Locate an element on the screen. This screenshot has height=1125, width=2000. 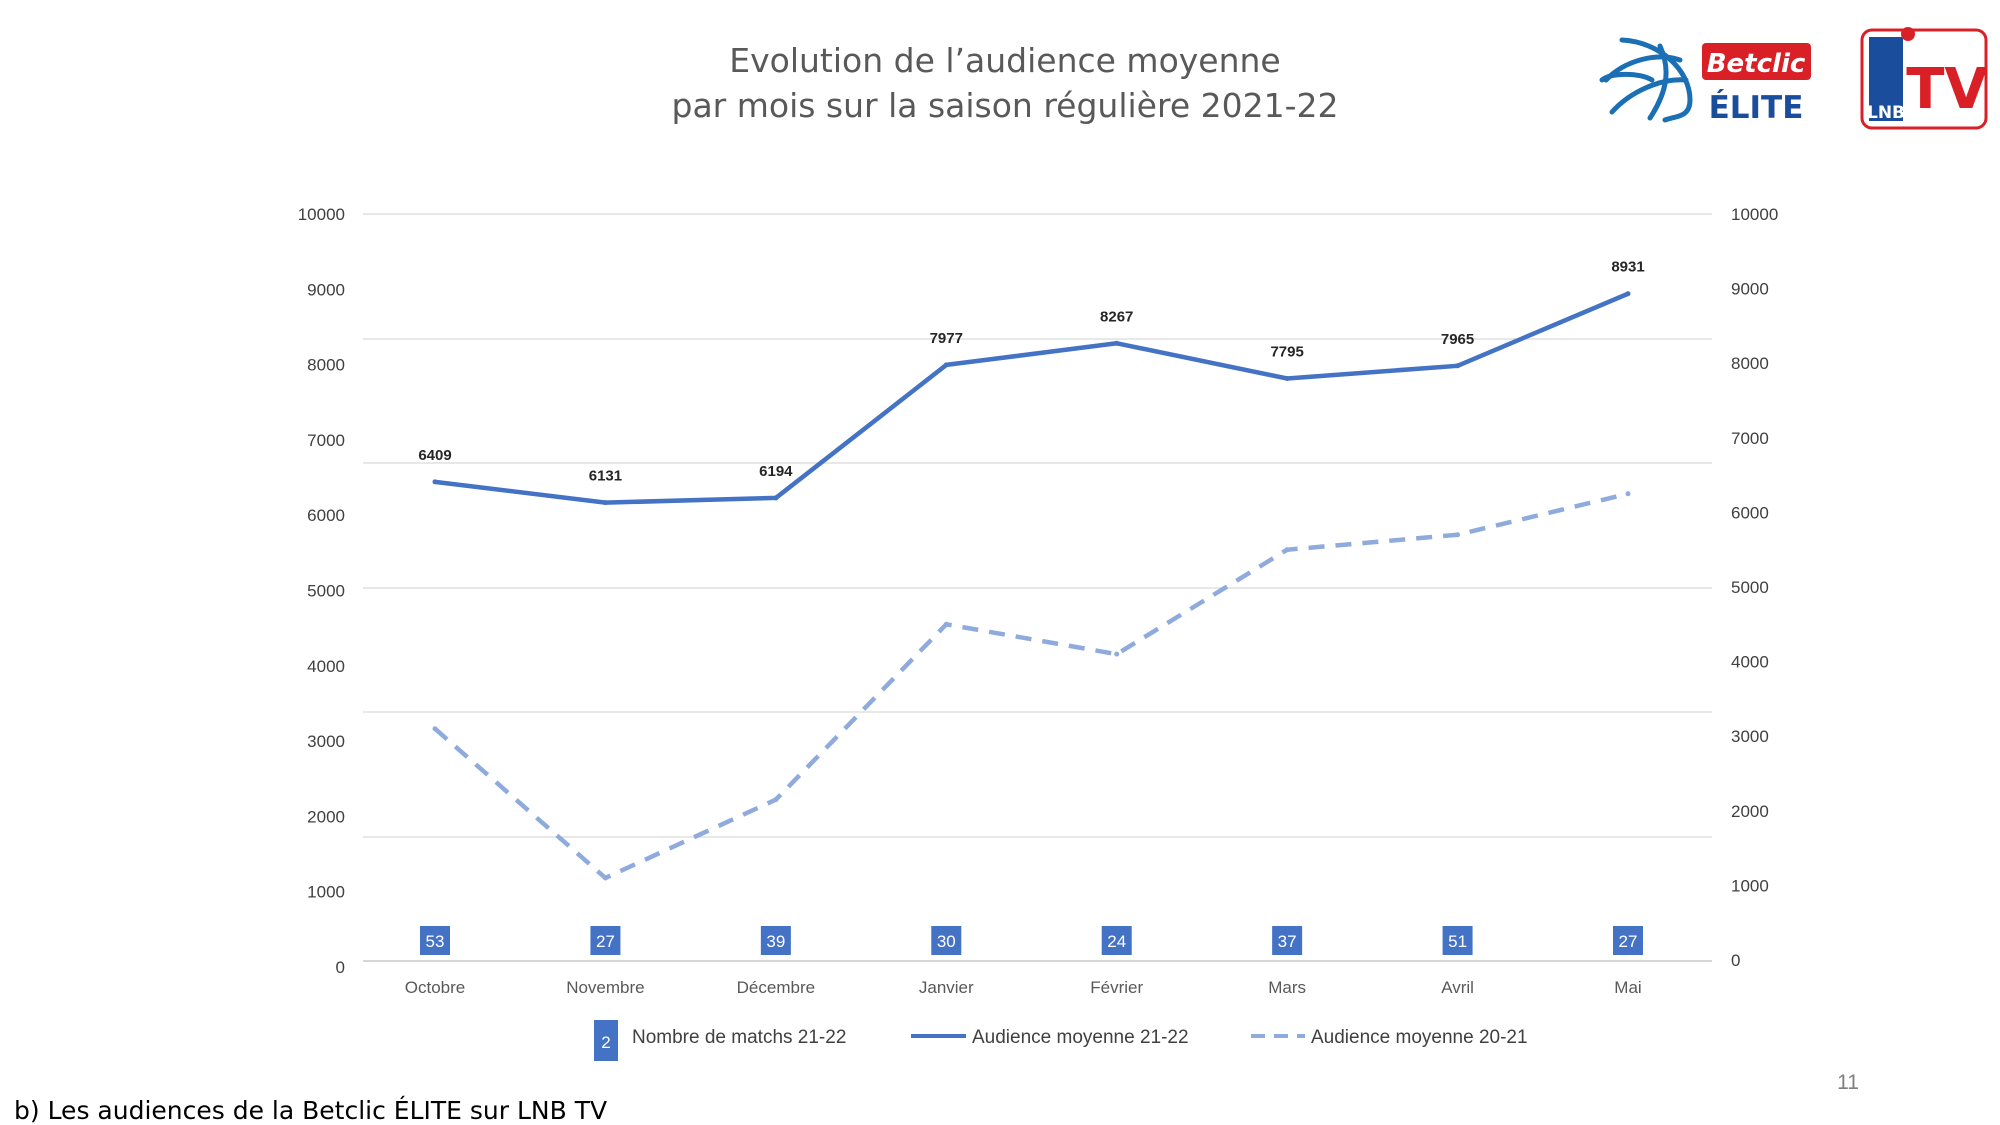
y-left-tick-label: 7000 is located at coordinates (326, 440).